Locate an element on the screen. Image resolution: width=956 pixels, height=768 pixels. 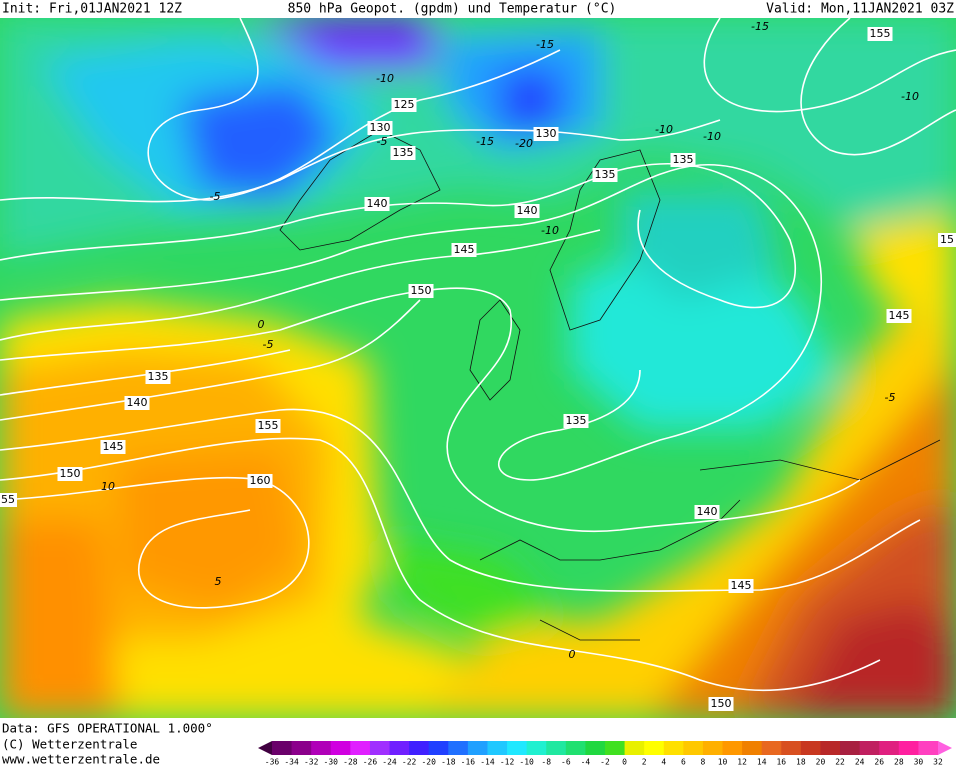
footer-copyright: (C) Wetterzentrale is located at coordinates (69, 744).